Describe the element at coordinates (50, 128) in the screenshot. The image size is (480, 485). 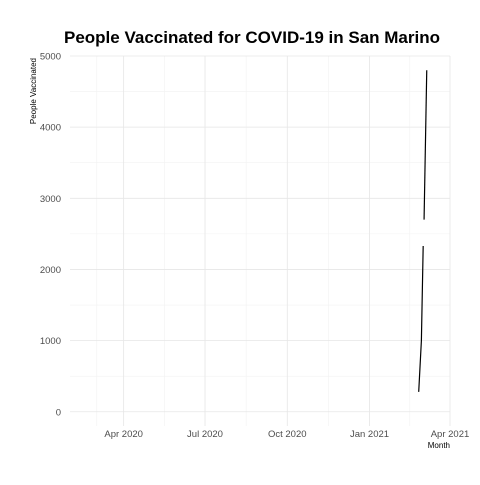
I see `y-tick-label: 4000` at that location.